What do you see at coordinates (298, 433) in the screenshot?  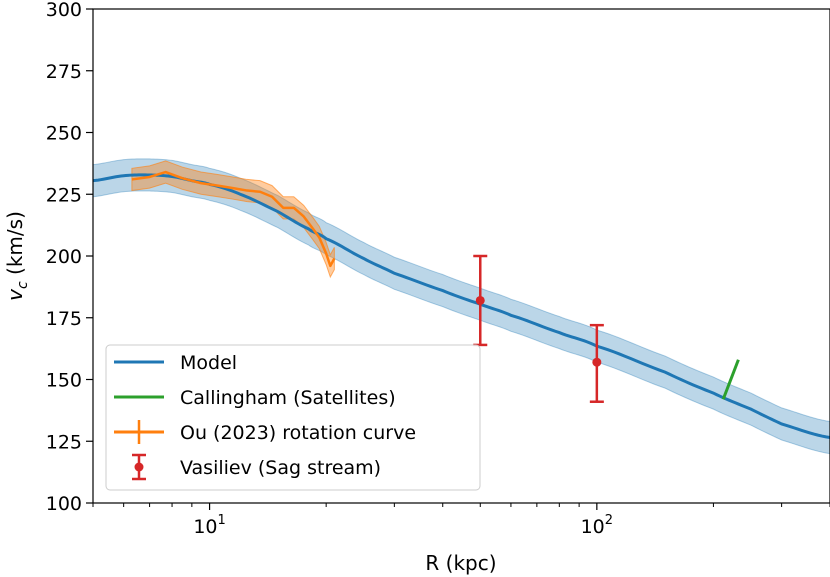 I see `legend-label: Ou (2023) rotation curve` at bounding box center [298, 433].